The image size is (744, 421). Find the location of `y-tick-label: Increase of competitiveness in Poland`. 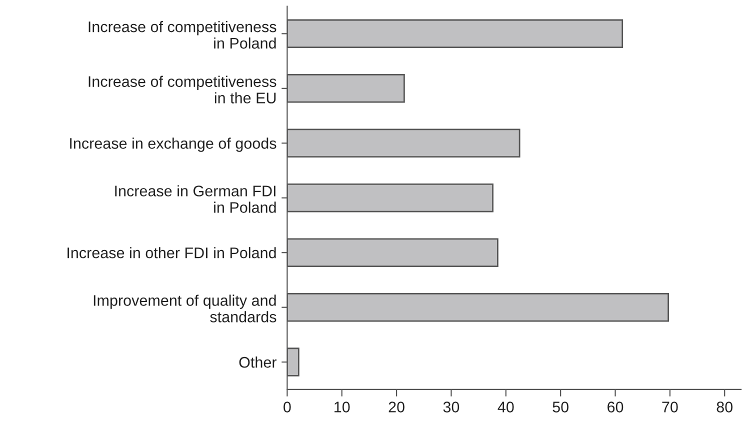

y-tick-label: Increase of competitiveness in Poland is located at coordinates (182, 35).